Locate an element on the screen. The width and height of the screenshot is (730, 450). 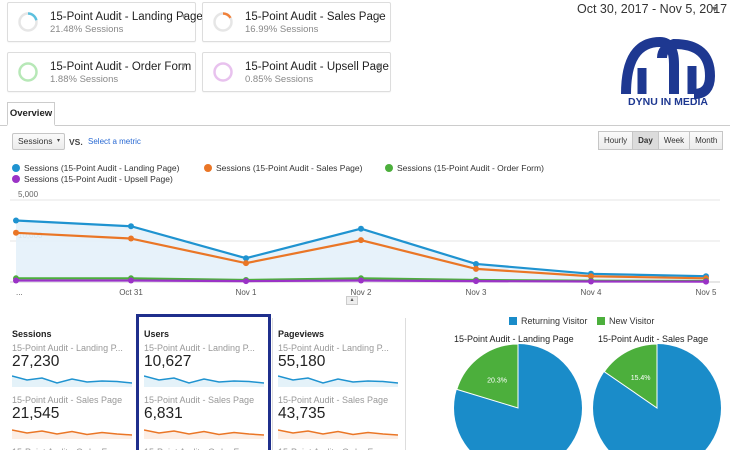
scorecard-title: Sessions is located at coordinates (32, 334).